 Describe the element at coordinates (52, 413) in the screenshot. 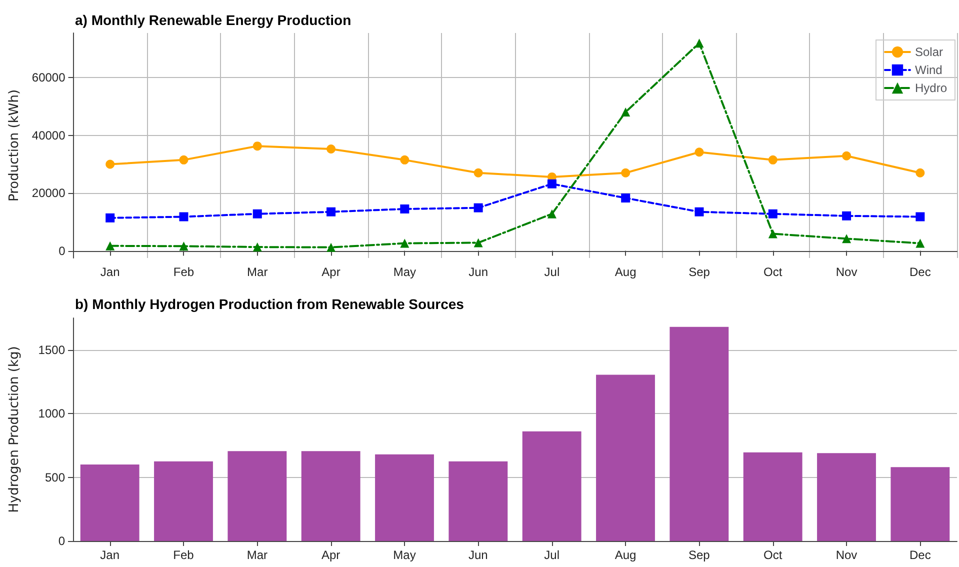

I see `y-tick-label: 1000` at that location.